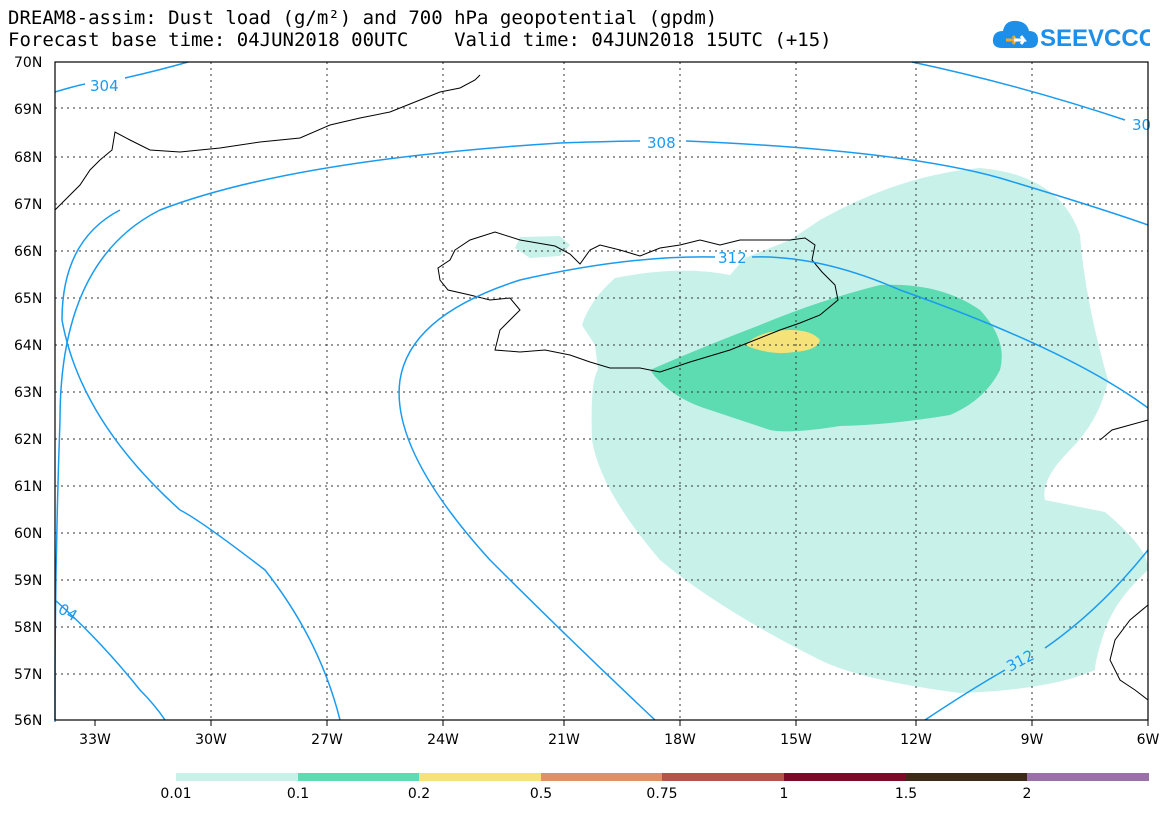  What do you see at coordinates (680, 740) in the screenshot?
I see `lon-label: 18W` at bounding box center [680, 740].